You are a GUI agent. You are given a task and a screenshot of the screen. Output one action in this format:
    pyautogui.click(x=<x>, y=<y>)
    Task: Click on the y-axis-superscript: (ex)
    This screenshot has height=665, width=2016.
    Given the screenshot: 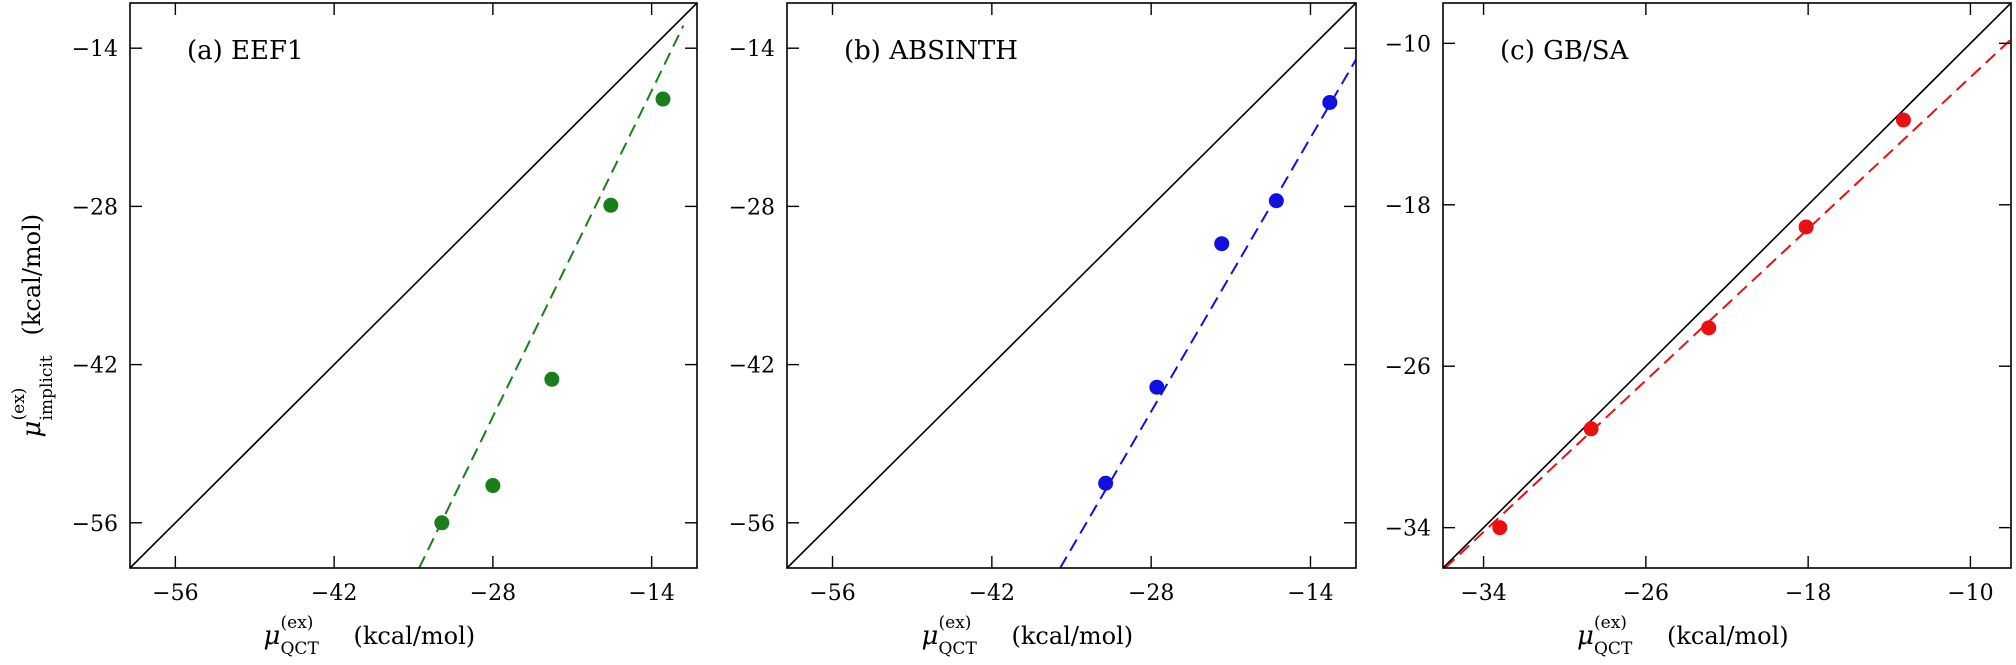 What is the action you would take?
    pyautogui.click(x=19, y=404)
    